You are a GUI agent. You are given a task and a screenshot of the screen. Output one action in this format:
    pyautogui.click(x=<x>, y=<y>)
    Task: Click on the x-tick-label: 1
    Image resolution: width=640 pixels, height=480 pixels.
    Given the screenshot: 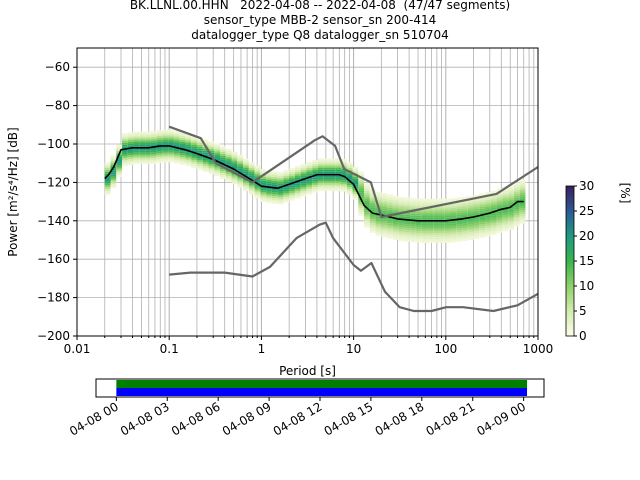 What is the action you would take?
    pyautogui.click(x=262, y=349)
    